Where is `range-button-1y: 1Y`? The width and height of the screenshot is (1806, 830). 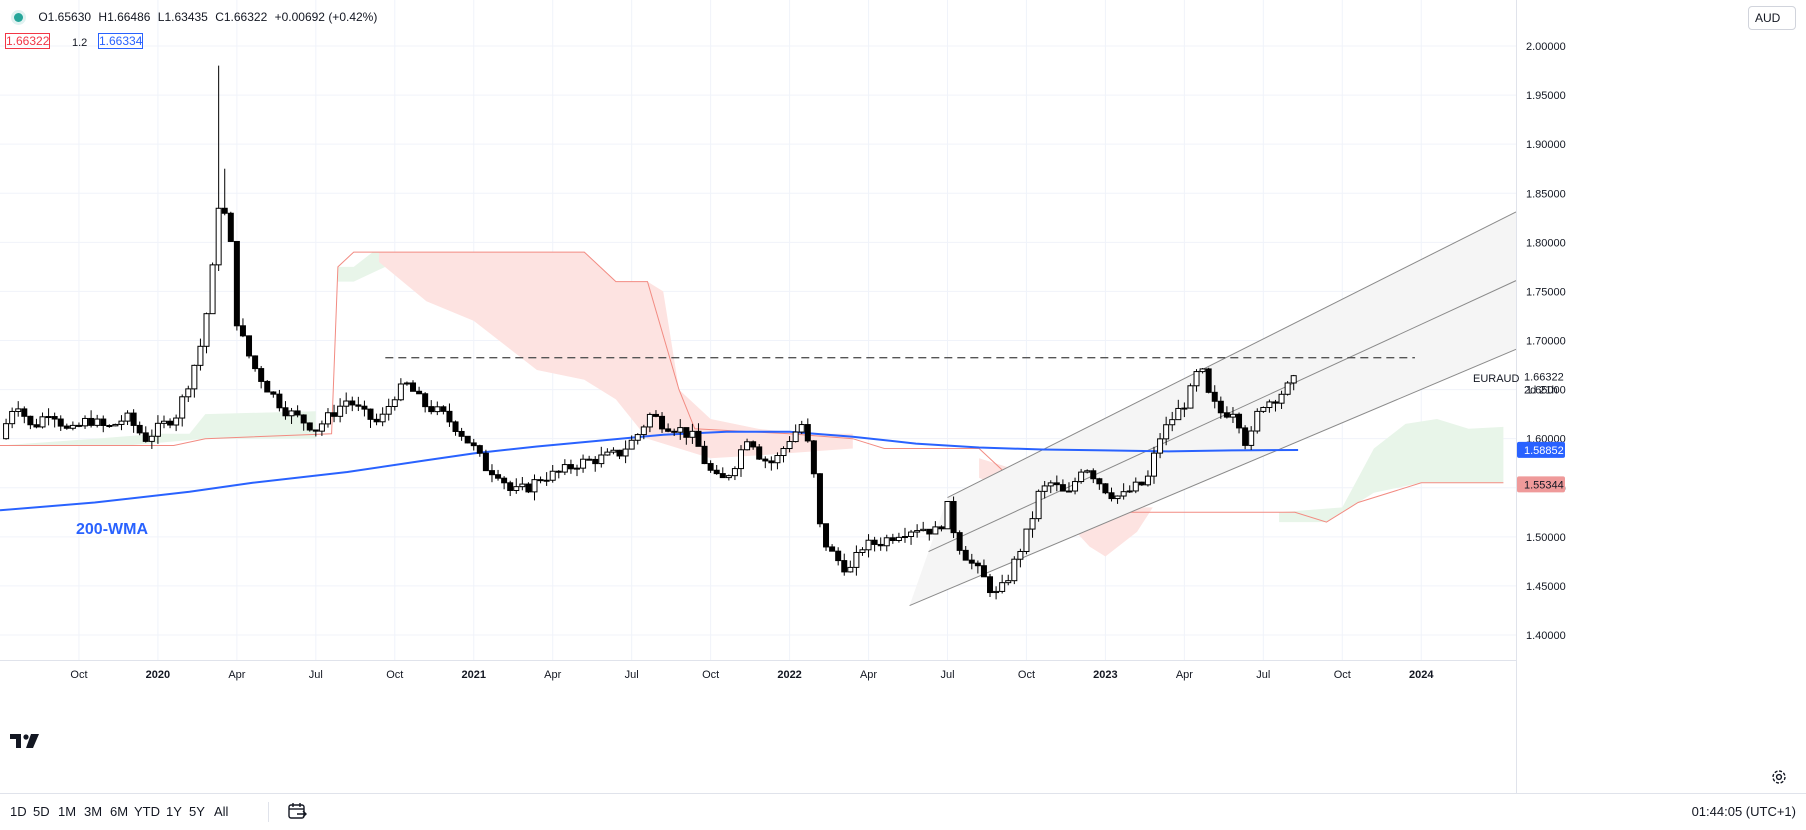 range-button-1y: 1Y is located at coordinates (174, 811).